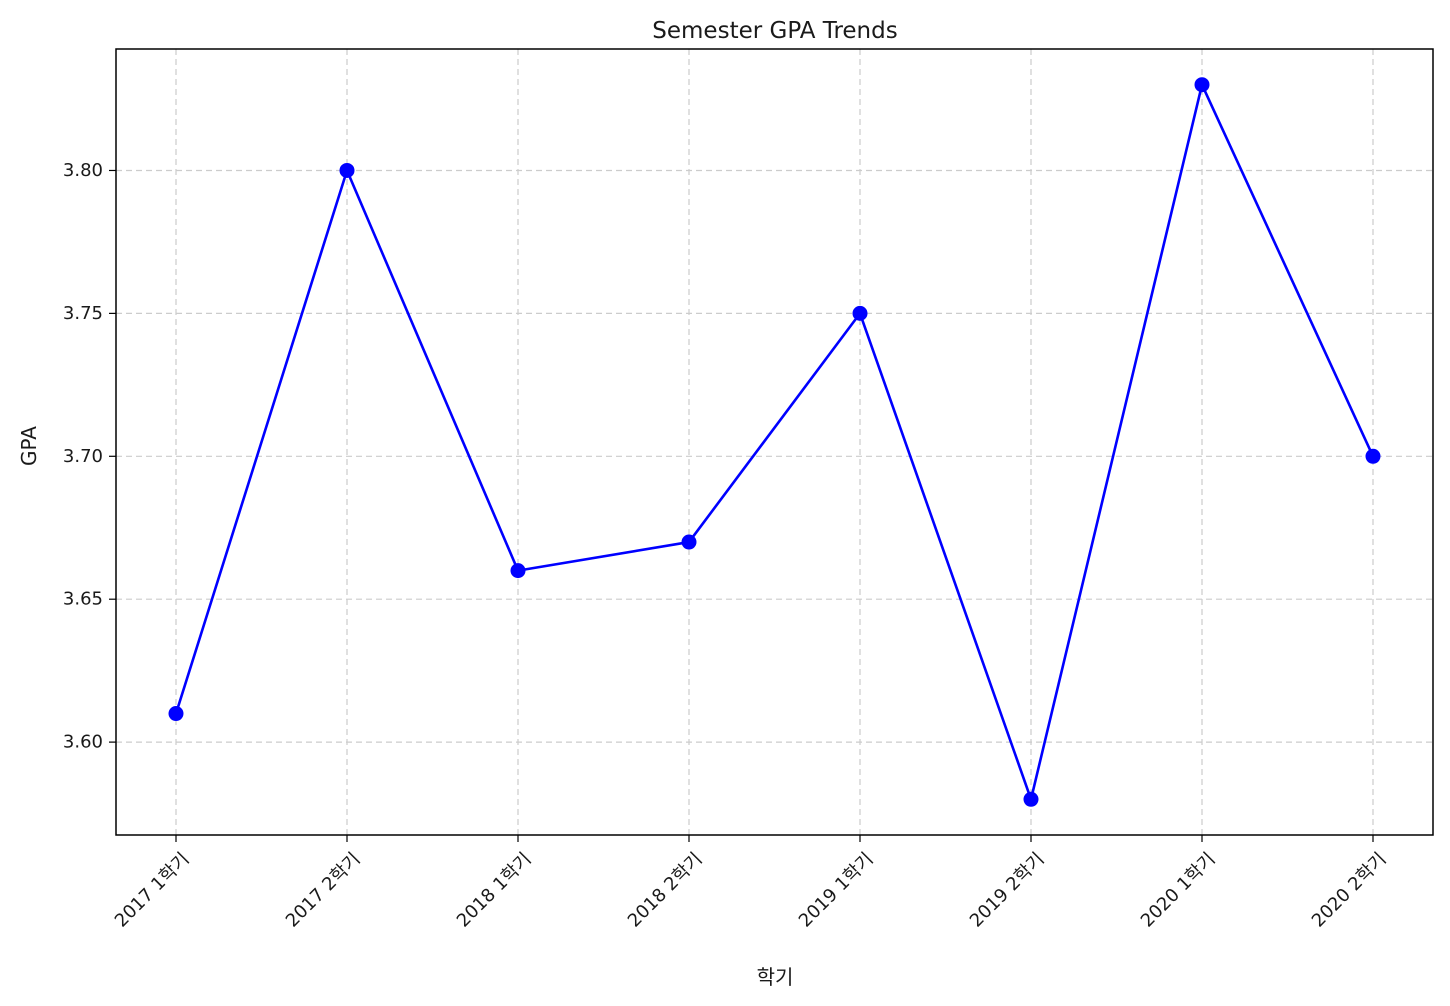 Image resolution: width=1450 pixels, height=1006 pixels. What do you see at coordinates (83, 599) in the screenshot?
I see `y-tick-label: 3.65` at bounding box center [83, 599].